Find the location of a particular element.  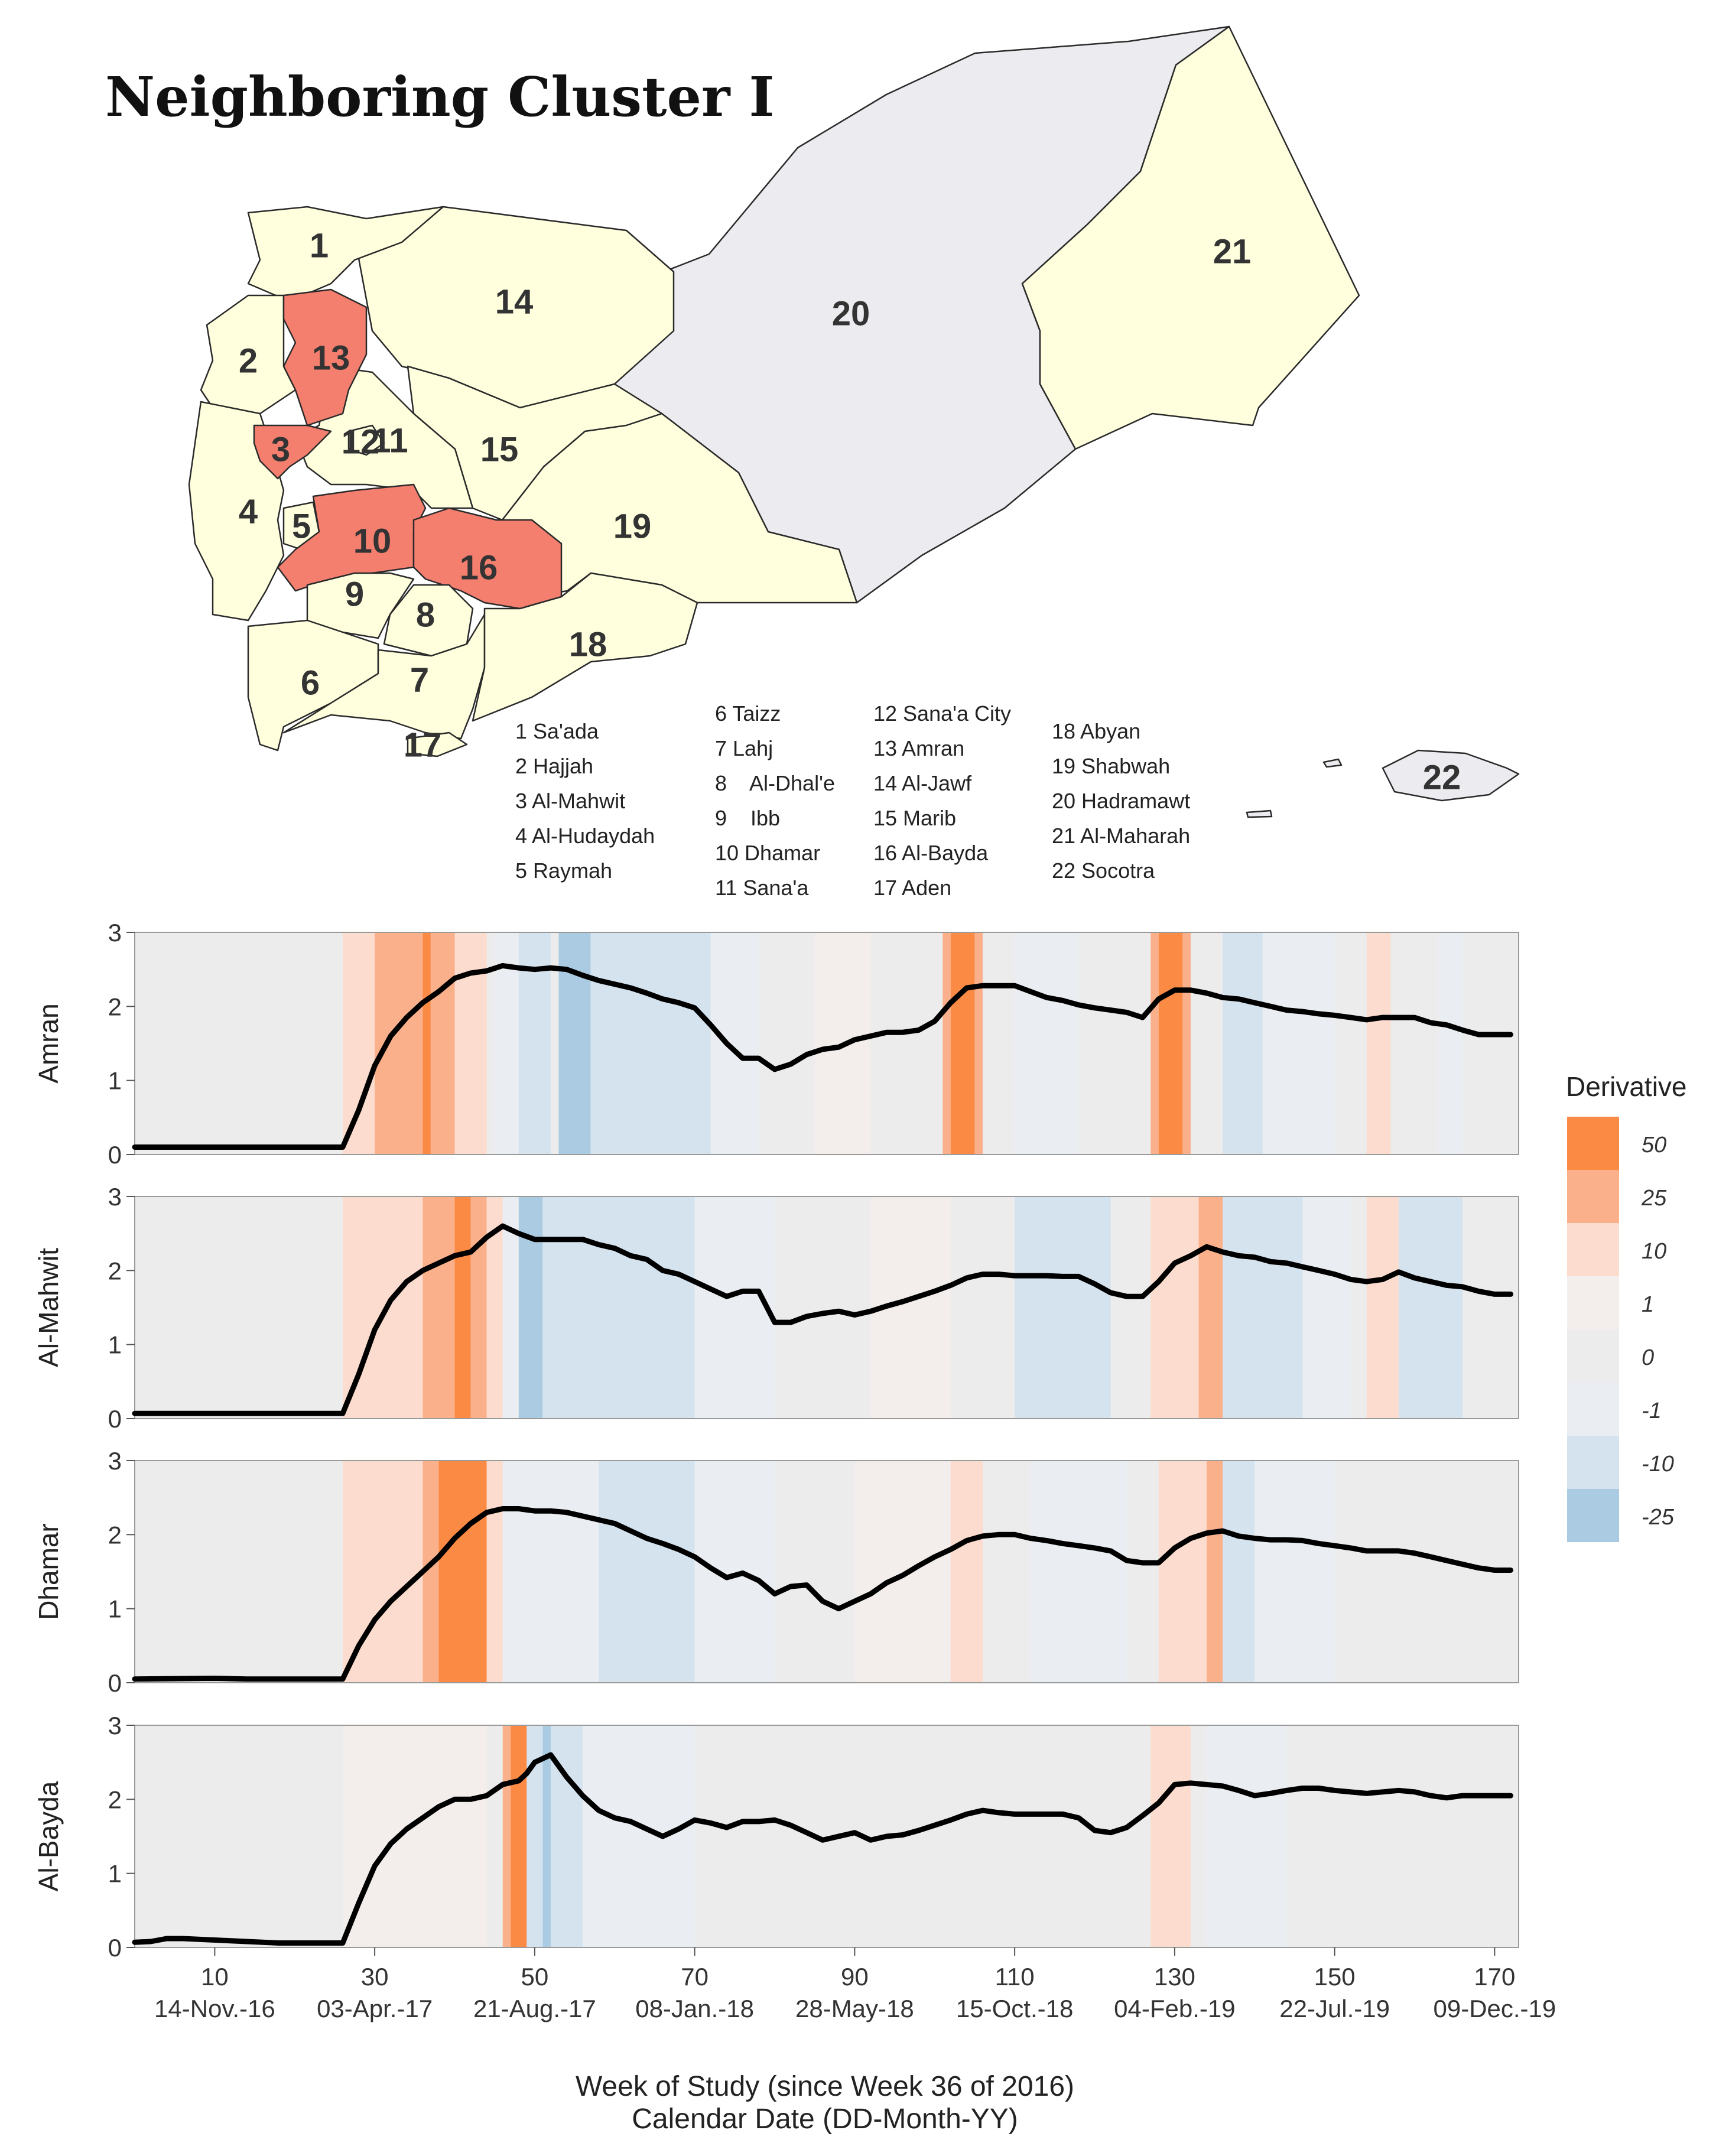

panel-label: Al-Bayda is located at coordinates (49, 1836).